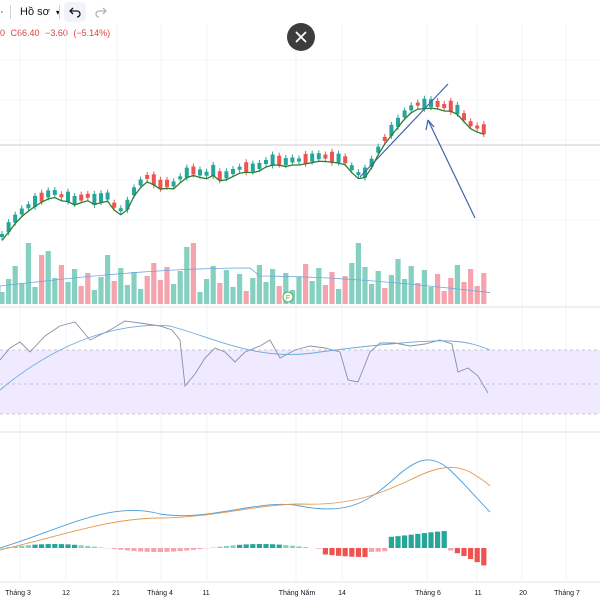 The image size is (600, 600). What do you see at coordinates (25, 33) in the screenshot?
I see `legend-close: C66.40` at bounding box center [25, 33].